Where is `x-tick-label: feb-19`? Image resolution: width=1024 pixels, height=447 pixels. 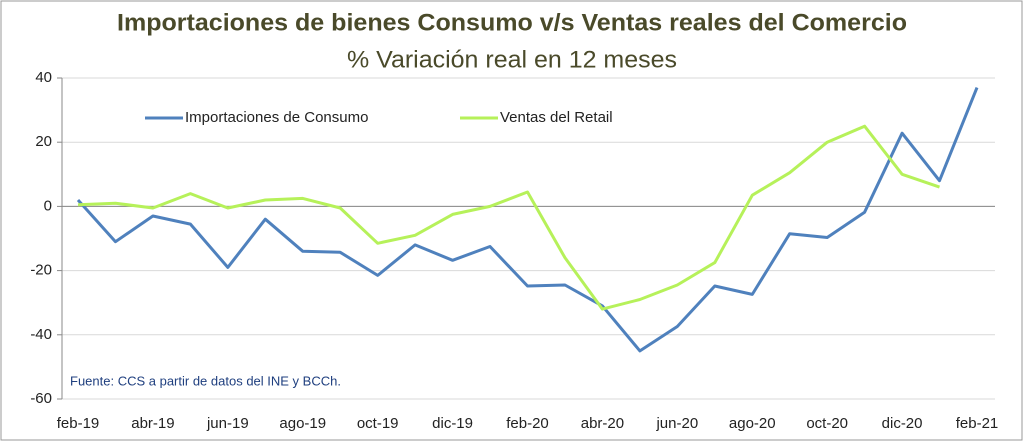 x-tick-label: feb-19 is located at coordinates (78, 423).